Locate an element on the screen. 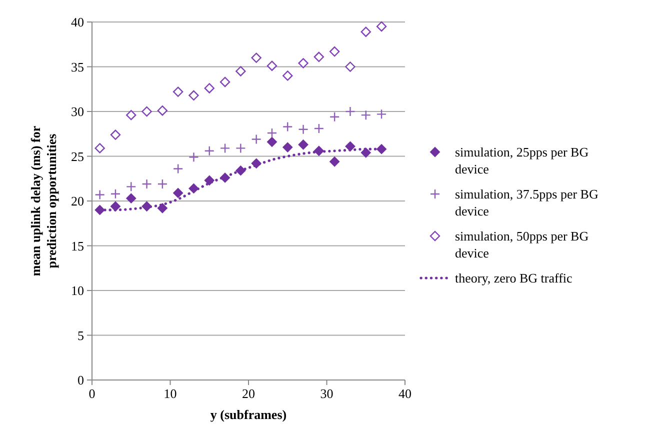  y-tick-label: 0 is located at coordinates (81, 380).